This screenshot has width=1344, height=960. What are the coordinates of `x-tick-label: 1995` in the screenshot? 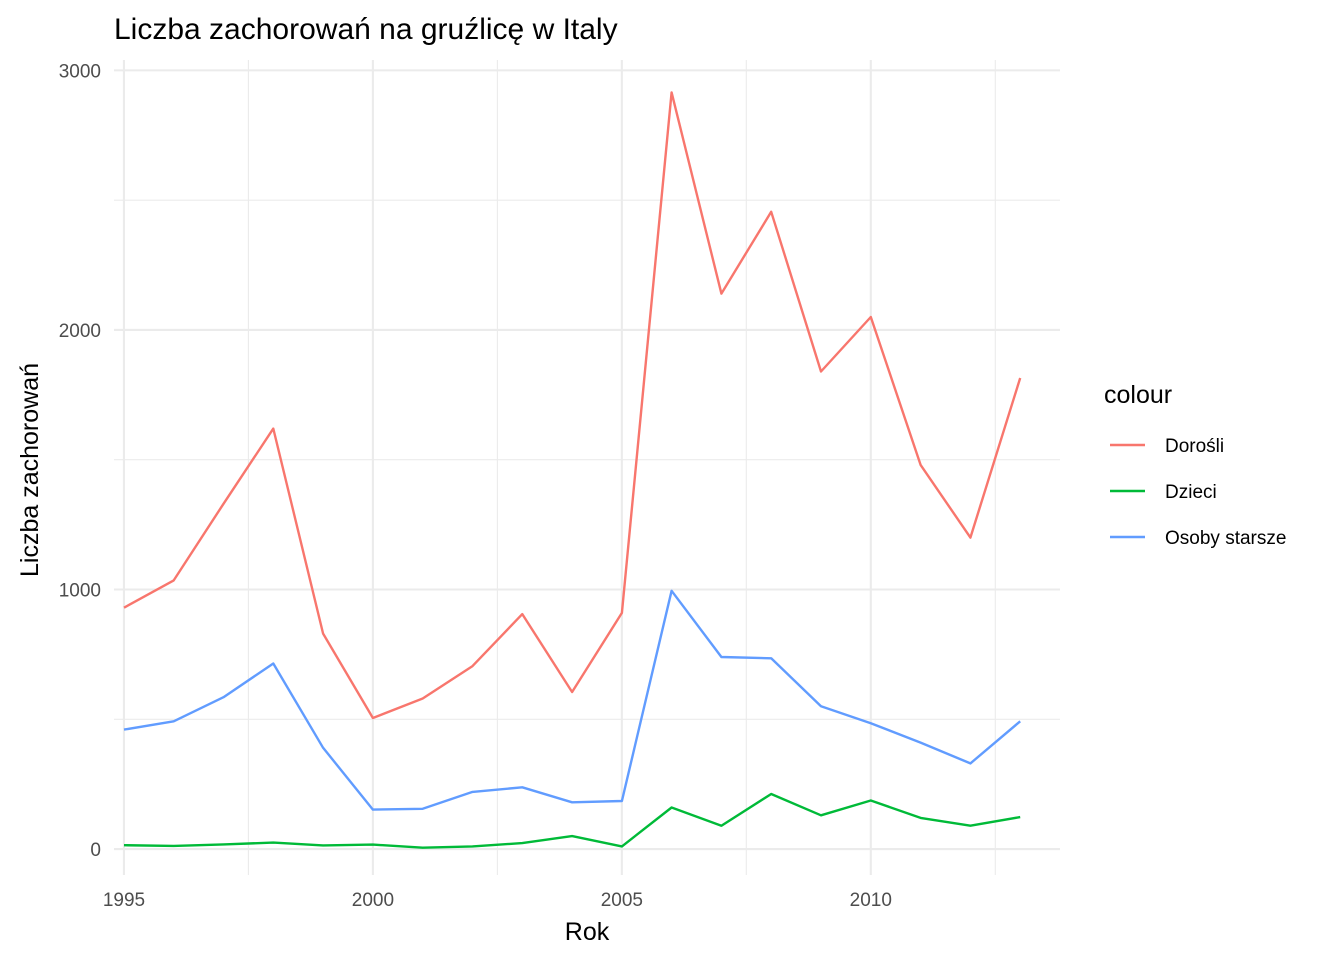 It's located at (124, 900).